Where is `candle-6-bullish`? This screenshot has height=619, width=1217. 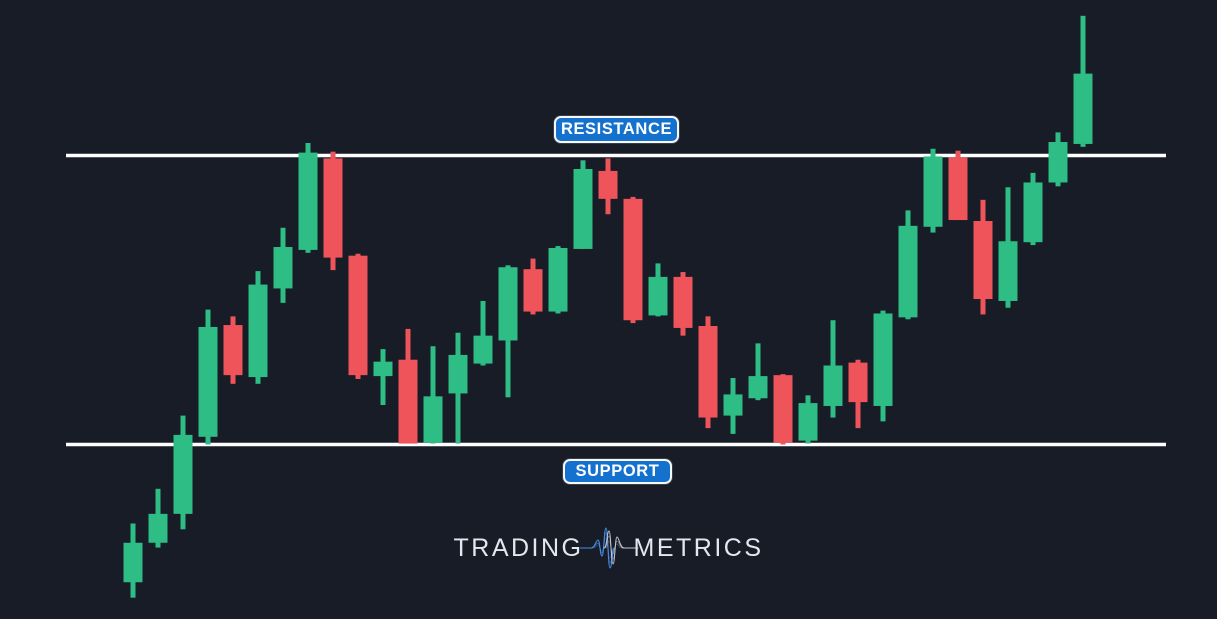
candle-6-bullish is located at coordinates (283, 265).